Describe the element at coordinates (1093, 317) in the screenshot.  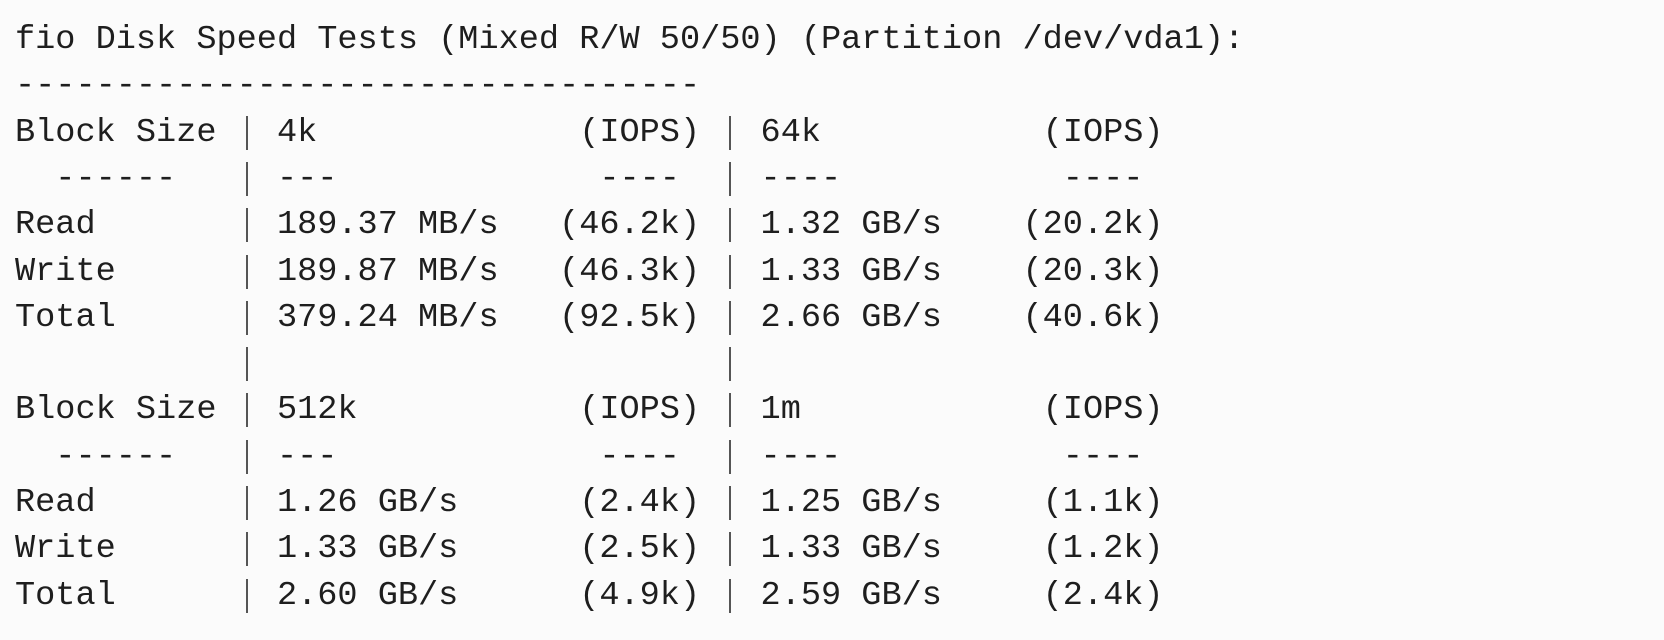
I see `iops: (40.6k)` at that location.